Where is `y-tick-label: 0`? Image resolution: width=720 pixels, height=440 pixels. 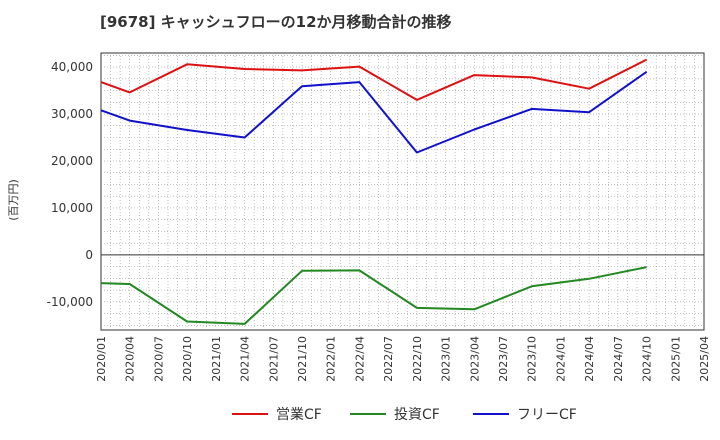
y-tick-label: 0 is located at coordinates (89, 255).